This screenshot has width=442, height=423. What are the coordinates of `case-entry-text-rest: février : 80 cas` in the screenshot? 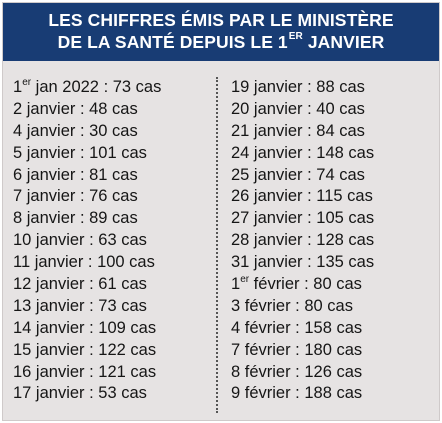 It's located at (305, 284).